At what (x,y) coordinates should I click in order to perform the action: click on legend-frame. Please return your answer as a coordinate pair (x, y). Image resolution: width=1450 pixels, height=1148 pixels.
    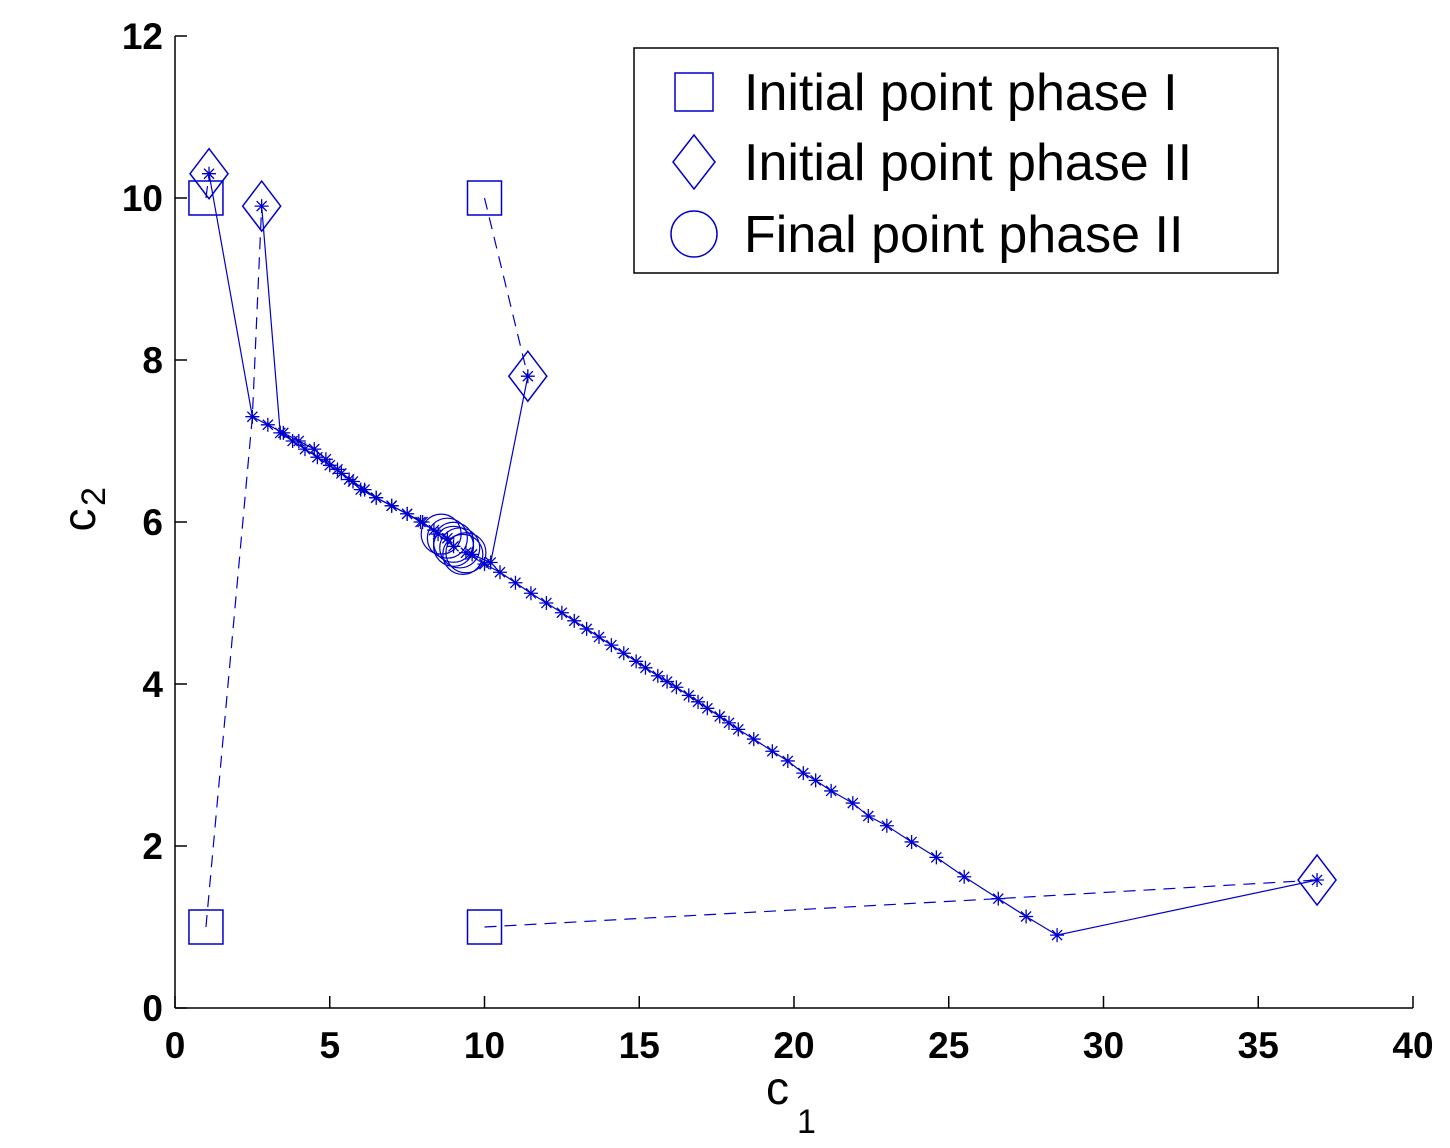
    Looking at the image, I should click on (956, 160).